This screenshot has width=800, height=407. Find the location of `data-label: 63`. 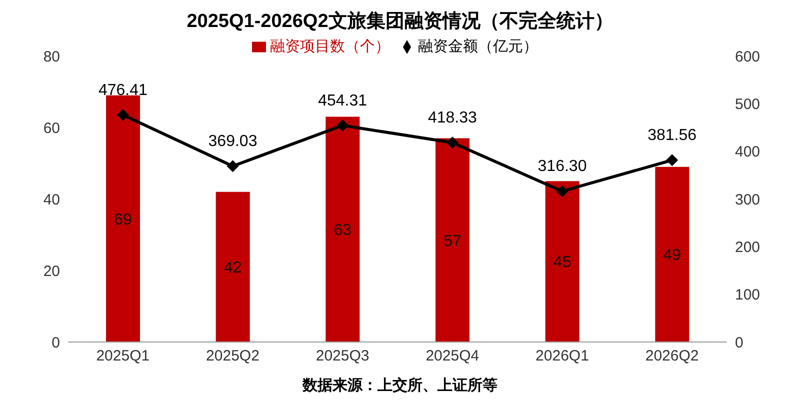

data-label: 63 is located at coordinates (343, 231).